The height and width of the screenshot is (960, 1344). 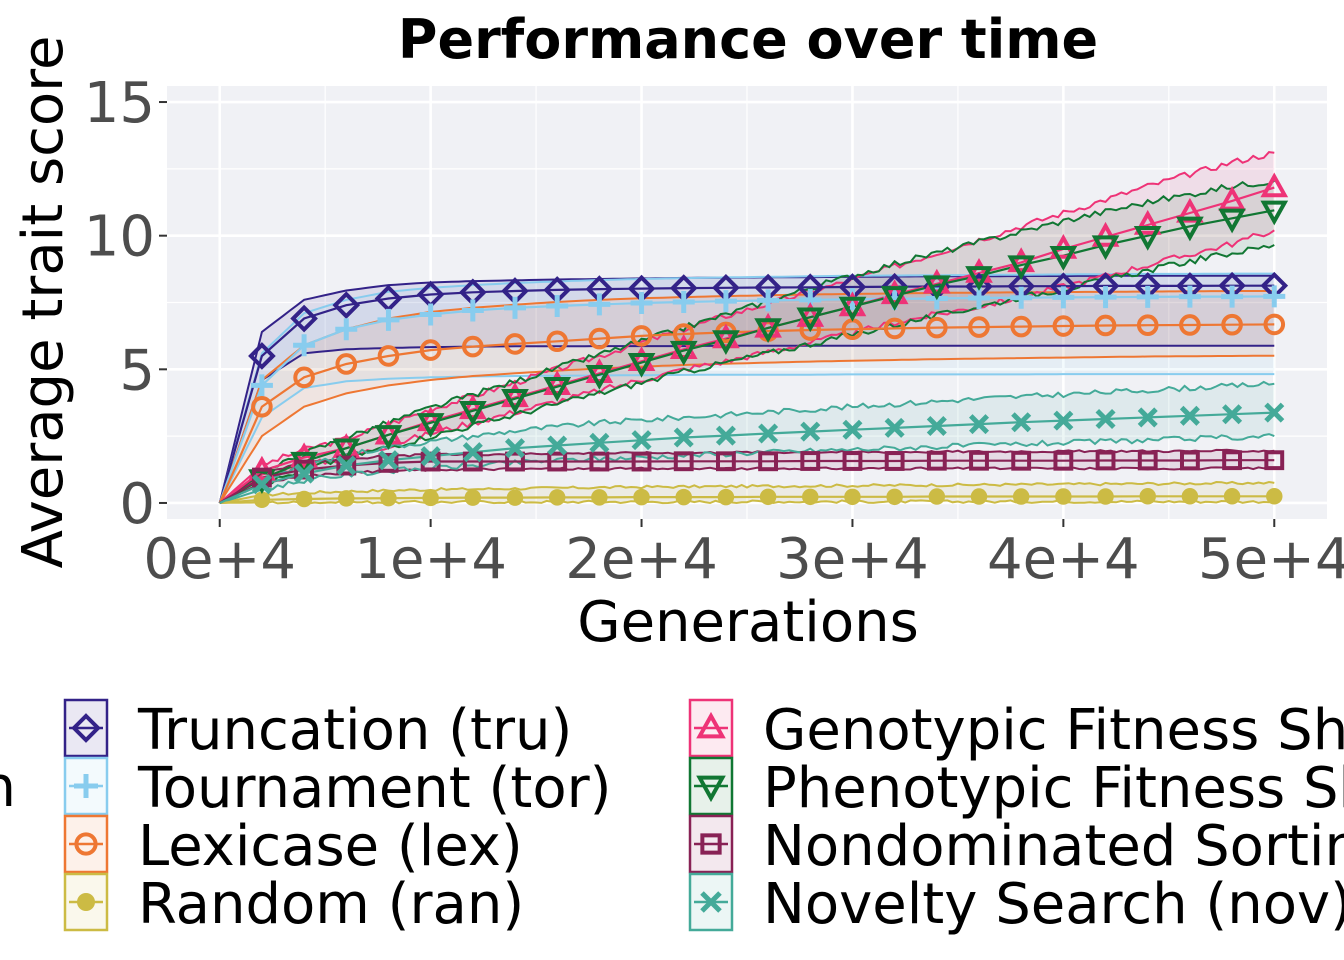 What do you see at coordinates (330, 846) in the screenshot?
I see `legend-label: Lexicase (lex)` at bounding box center [330, 846].